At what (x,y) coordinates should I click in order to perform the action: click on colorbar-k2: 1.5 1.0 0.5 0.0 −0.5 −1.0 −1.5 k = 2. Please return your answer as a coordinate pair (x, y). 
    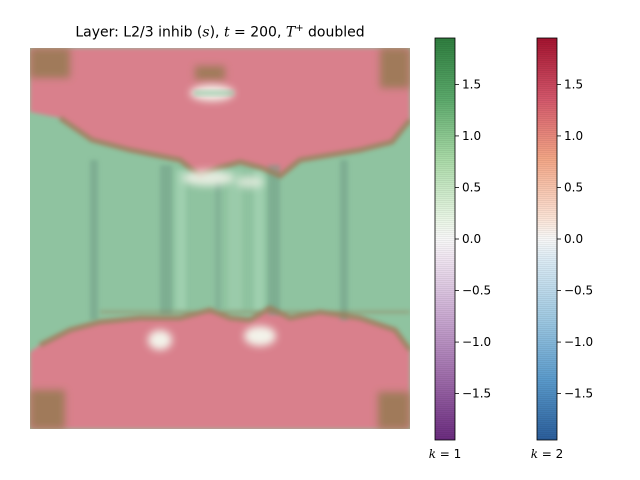
    Looking at the image, I should click on (562, 249).